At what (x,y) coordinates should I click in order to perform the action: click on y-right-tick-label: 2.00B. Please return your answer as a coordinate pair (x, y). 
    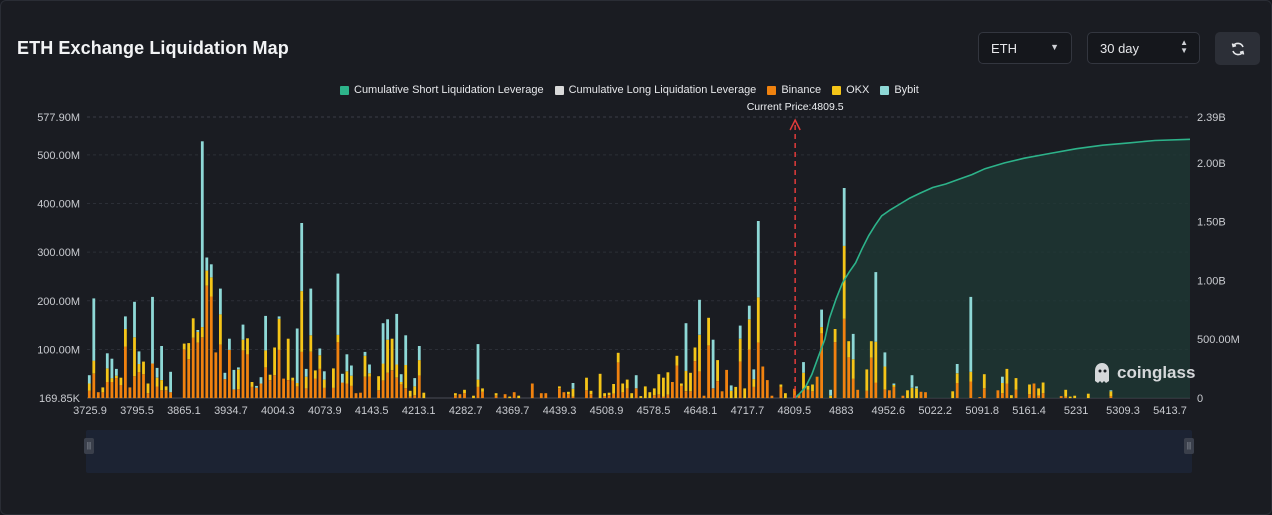
    Looking at the image, I should click on (1211, 164).